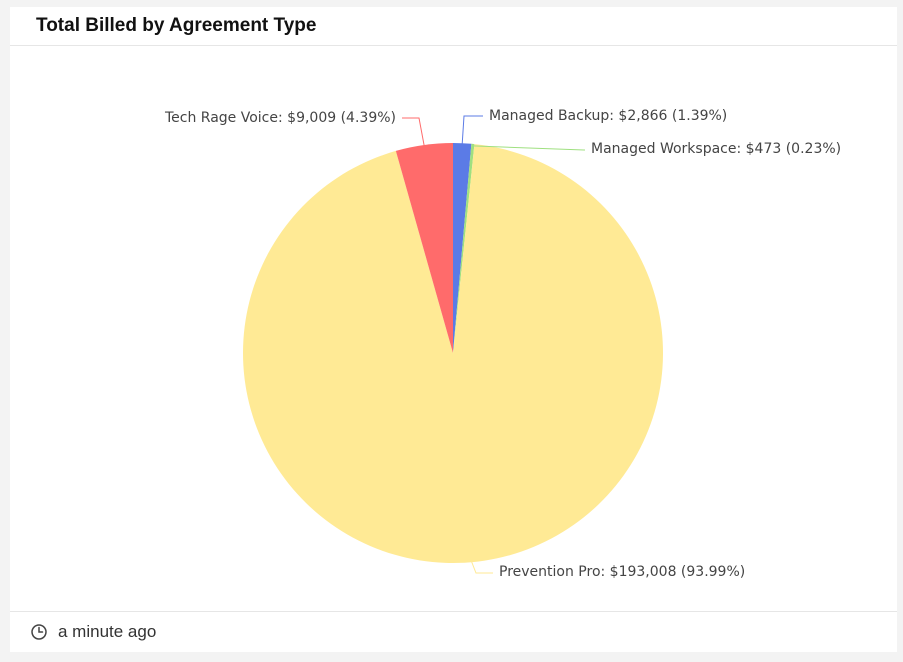 The height and width of the screenshot is (662, 903). Describe the element at coordinates (413, 132) in the screenshot. I see `leader-line-tech-rage-voice` at that location.